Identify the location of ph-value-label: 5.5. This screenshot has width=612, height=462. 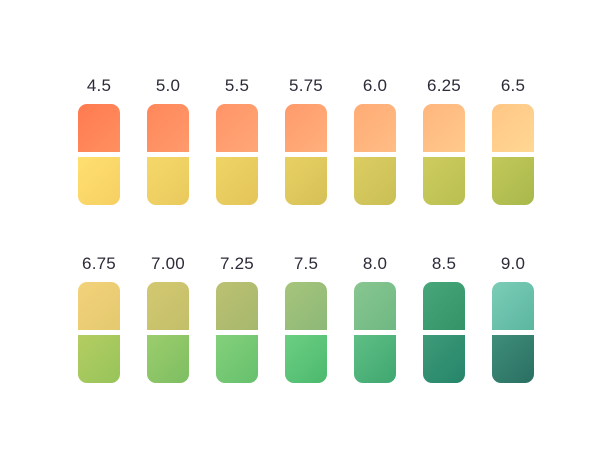
(237, 85).